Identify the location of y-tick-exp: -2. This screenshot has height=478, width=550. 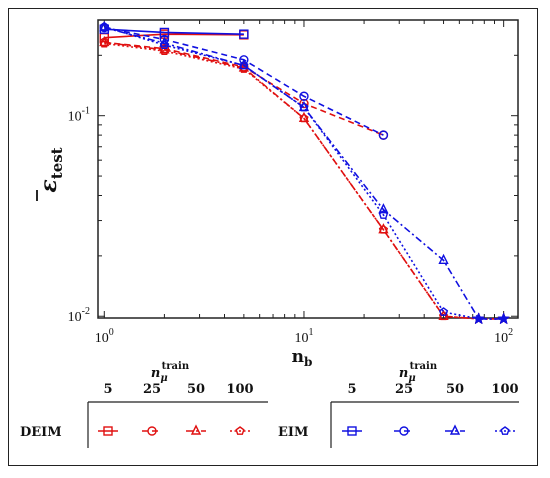
(86, 311).